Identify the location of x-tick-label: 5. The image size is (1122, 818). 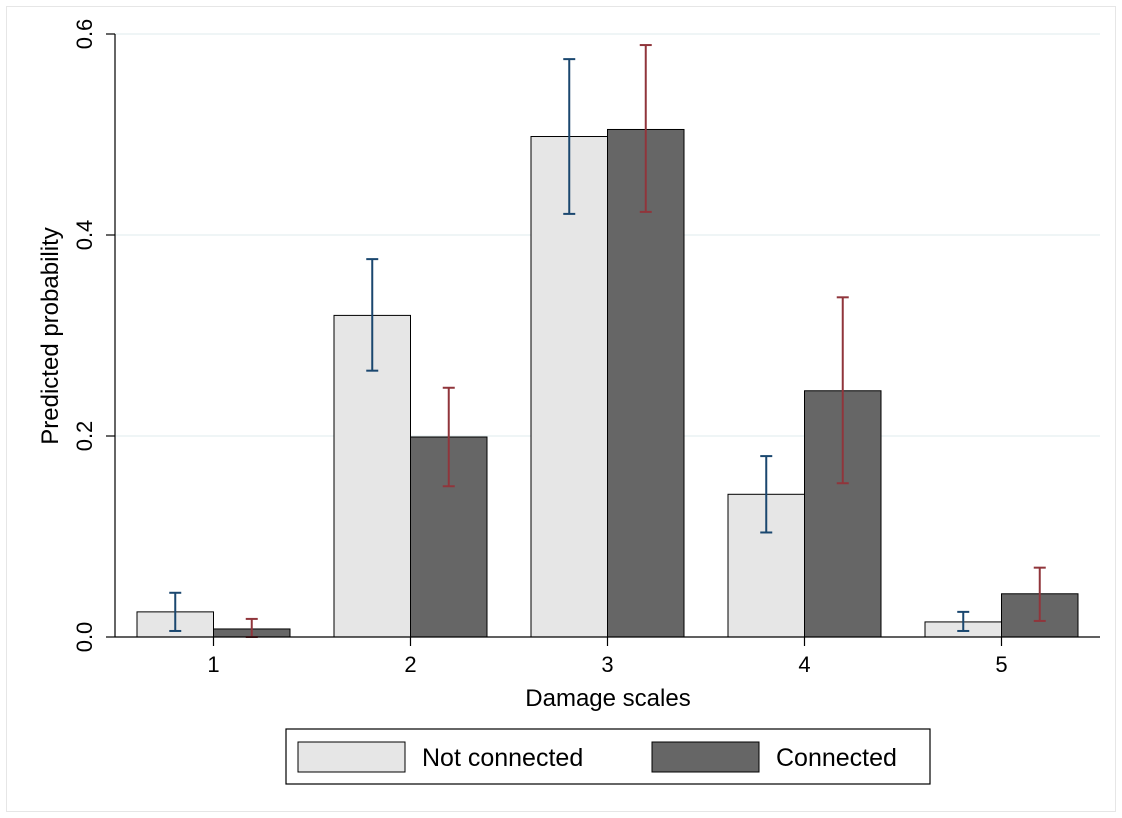
(1001, 664).